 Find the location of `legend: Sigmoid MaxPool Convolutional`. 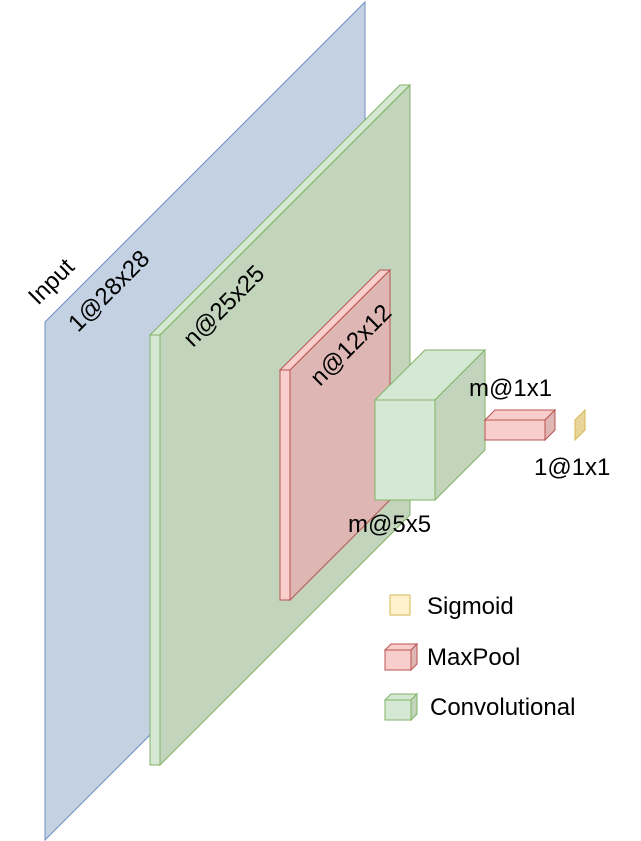

legend: Sigmoid MaxPool Convolutional is located at coordinates (479, 657).